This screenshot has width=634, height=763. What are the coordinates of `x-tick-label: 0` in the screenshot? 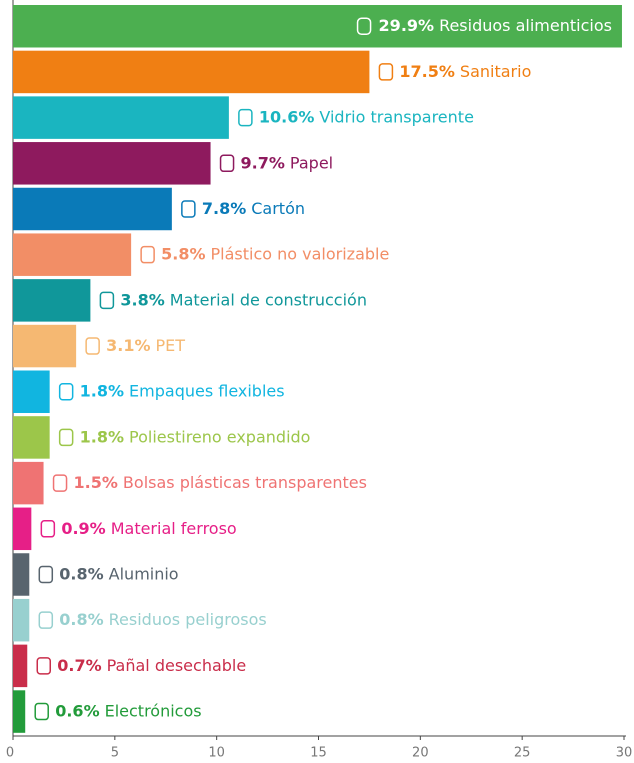 It's located at (10, 753).